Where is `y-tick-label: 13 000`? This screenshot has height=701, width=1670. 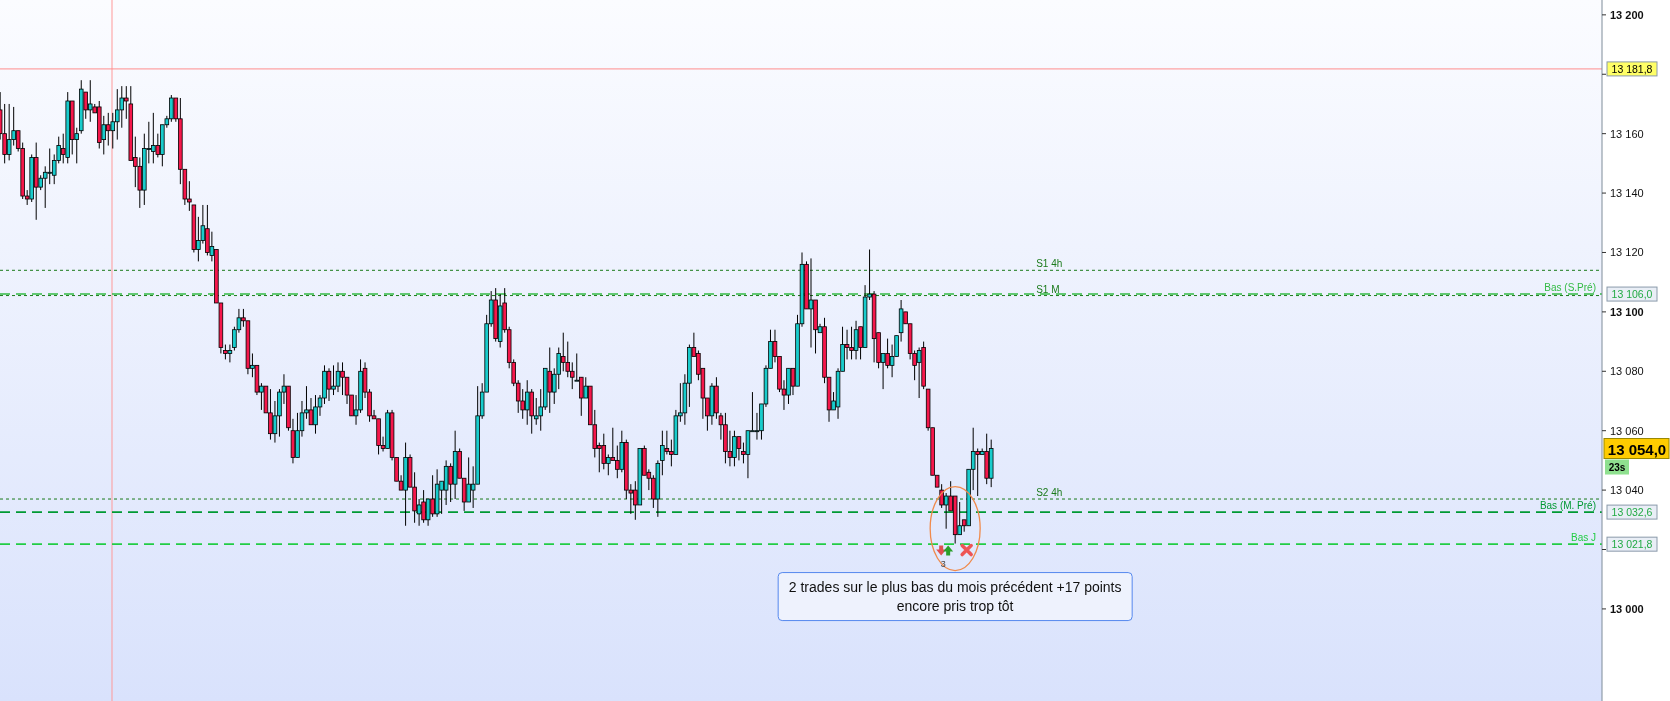
y-tick-label: 13 000 is located at coordinates (1627, 608).